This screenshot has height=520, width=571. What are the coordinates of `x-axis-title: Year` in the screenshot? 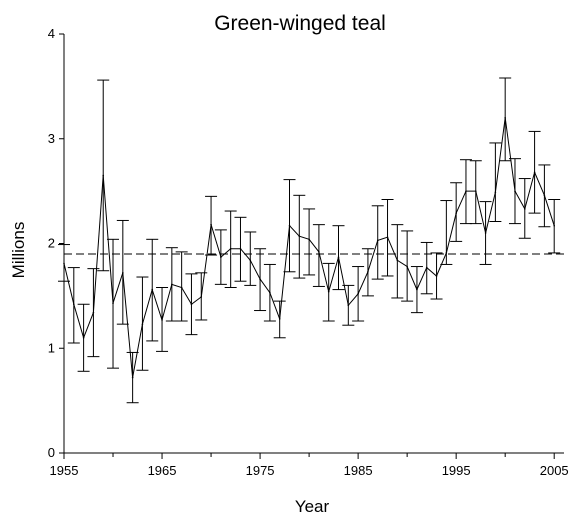 It's located at (312, 506).